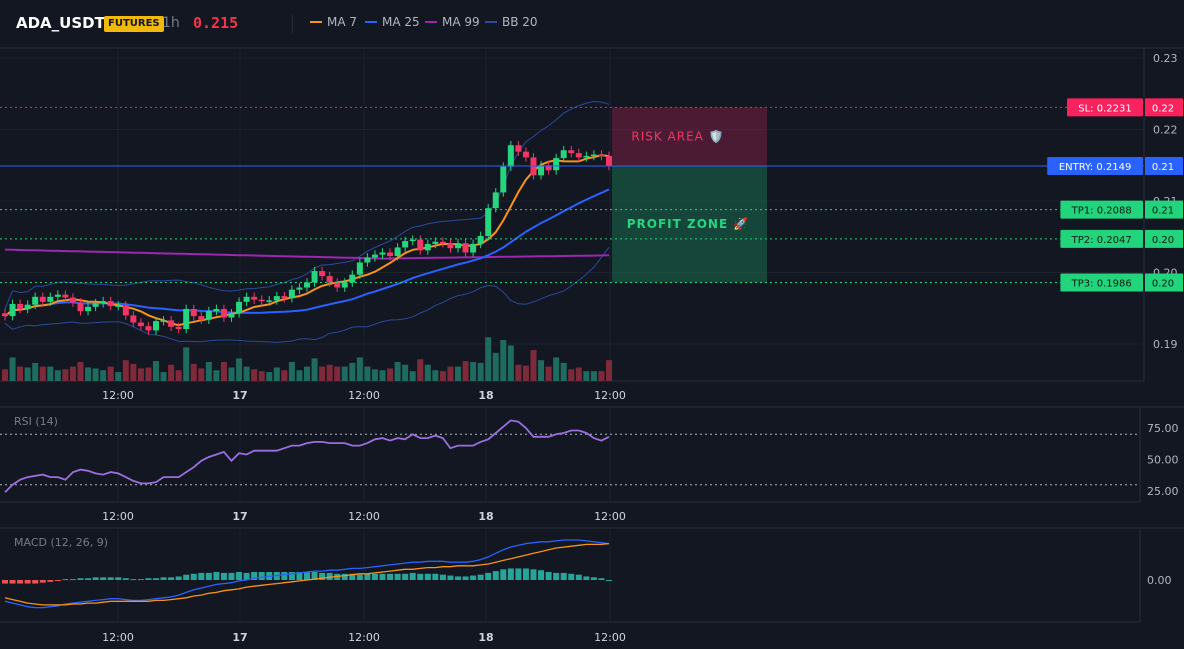 This screenshot has height=649, width=1184. Describe the element at coordinates (452, 22) in the screenshot. I see `legend-ma99: MA 99` at that location.